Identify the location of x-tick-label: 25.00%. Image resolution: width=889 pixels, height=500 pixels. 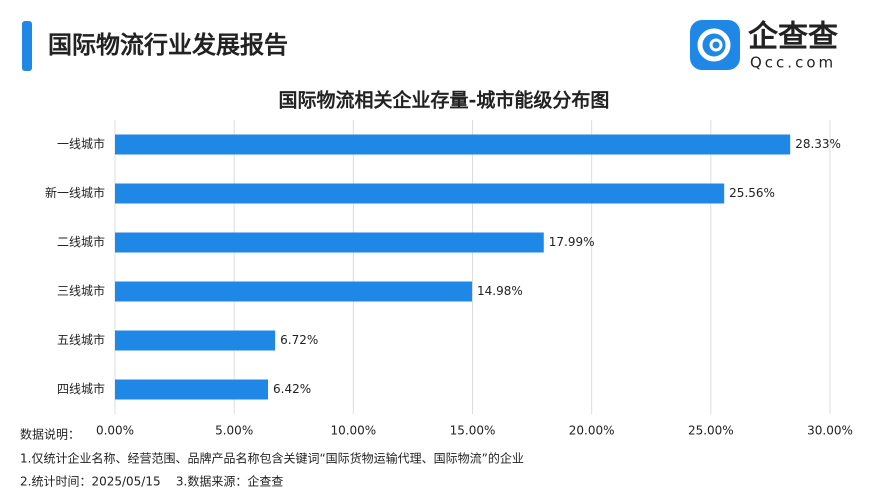
(711, 431).